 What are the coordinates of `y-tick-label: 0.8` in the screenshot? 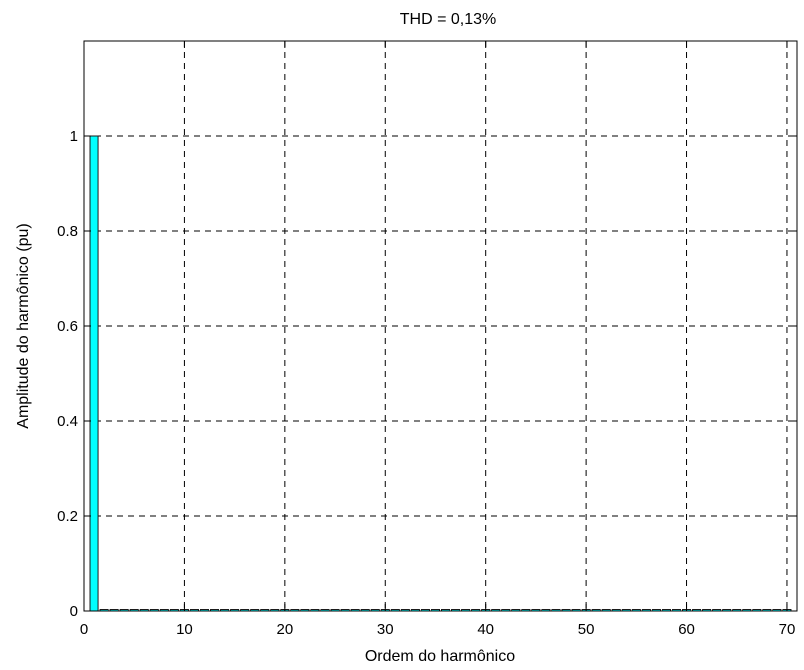 It's located at (67, 231).